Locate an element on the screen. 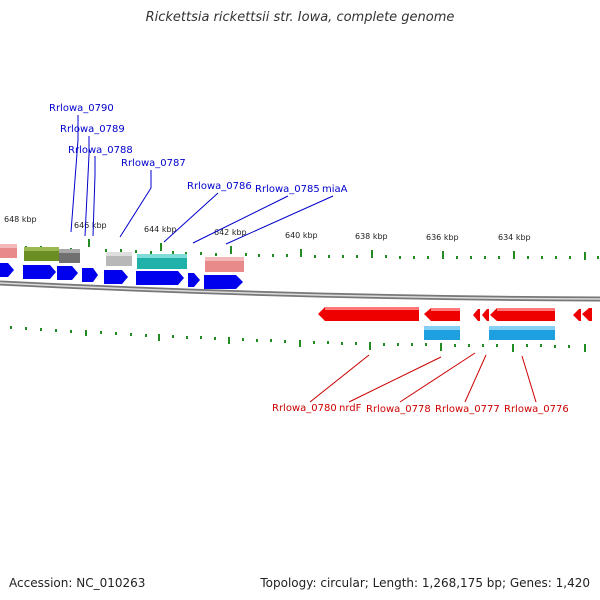  scale-label-648: 648 kbp is located at coordinates (20, 219).